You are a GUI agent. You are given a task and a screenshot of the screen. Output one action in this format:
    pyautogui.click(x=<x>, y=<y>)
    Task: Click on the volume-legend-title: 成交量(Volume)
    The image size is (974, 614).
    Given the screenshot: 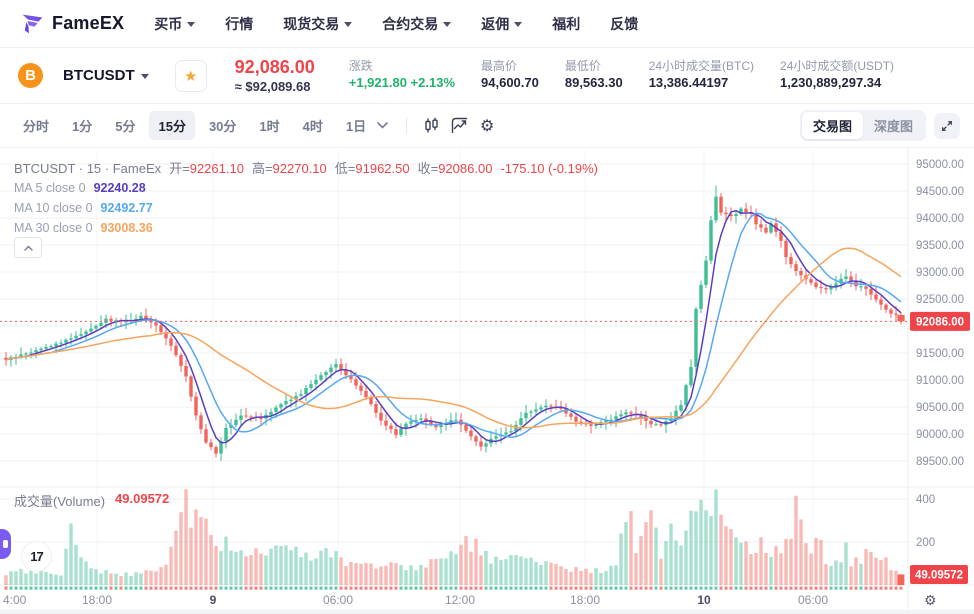 What is the action you would take?
    pyautogui.click(x=60, y=501)
    